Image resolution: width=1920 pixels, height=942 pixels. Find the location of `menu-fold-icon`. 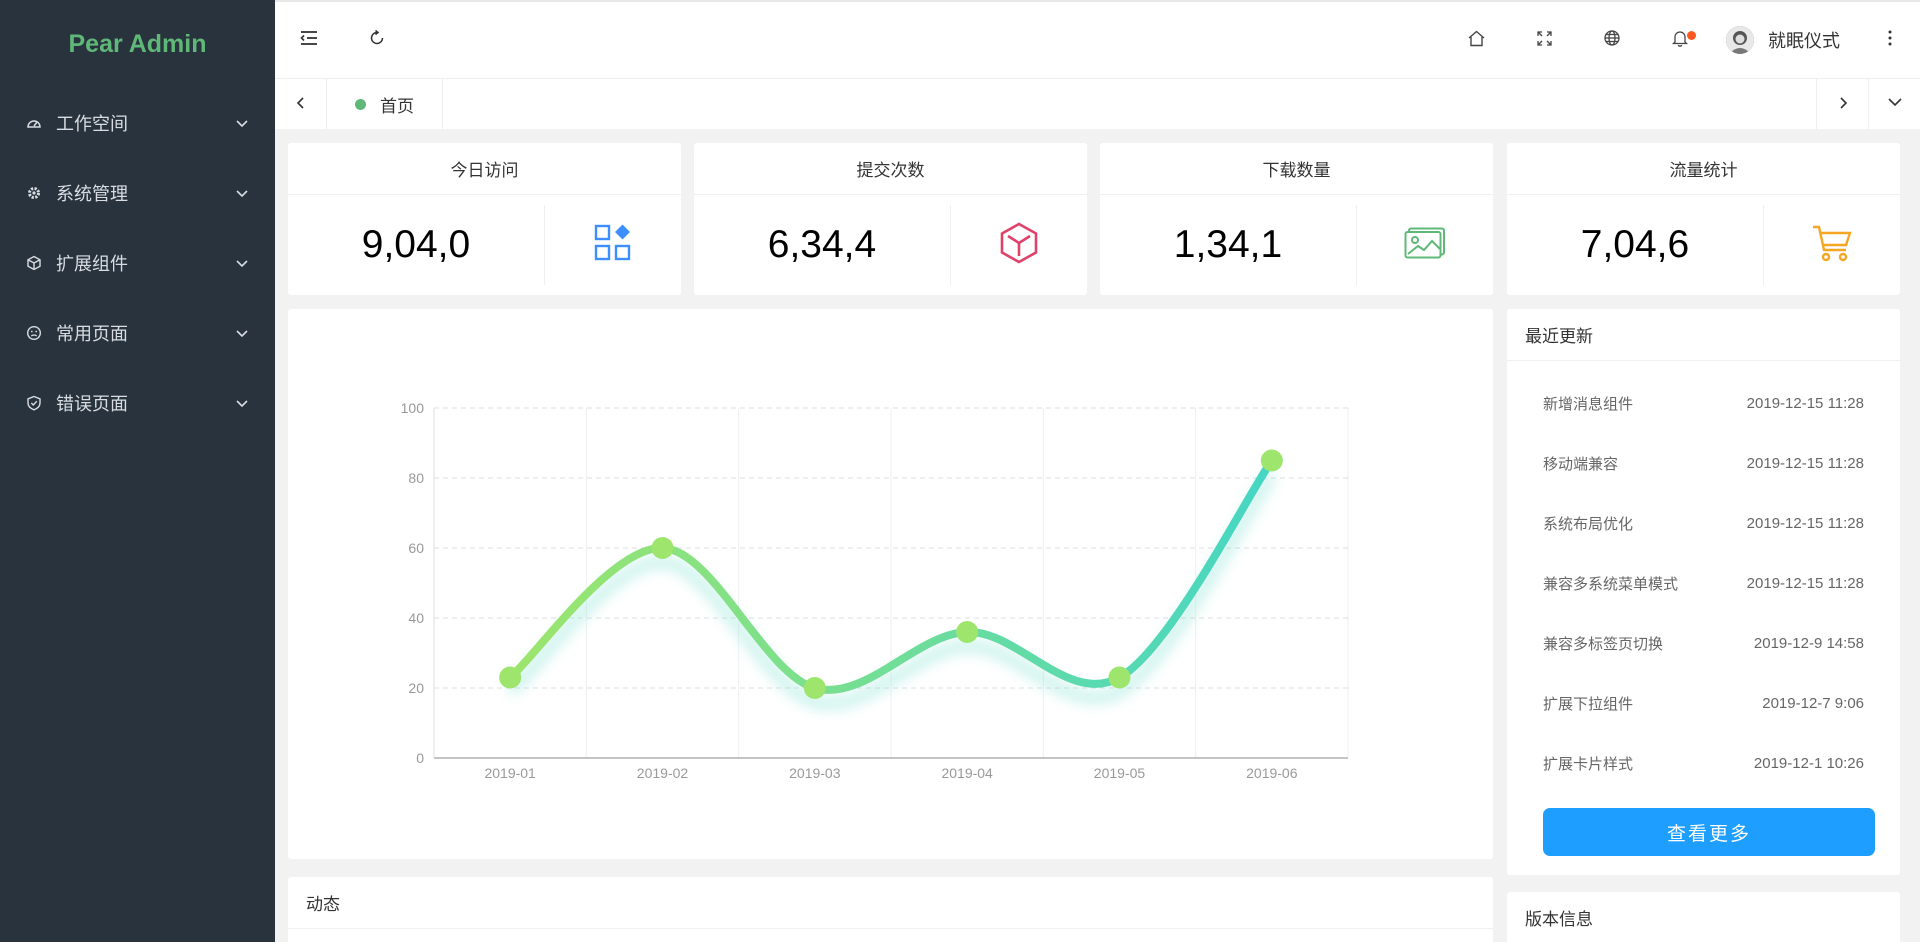

menu-fold-icon is located at coordinates (309, 40).